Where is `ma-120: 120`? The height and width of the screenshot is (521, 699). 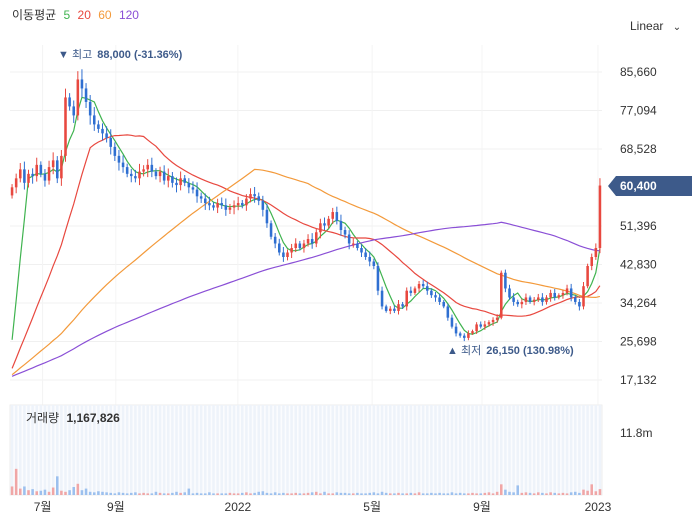 ma-120: 120 is located at coordinates (128, 15).